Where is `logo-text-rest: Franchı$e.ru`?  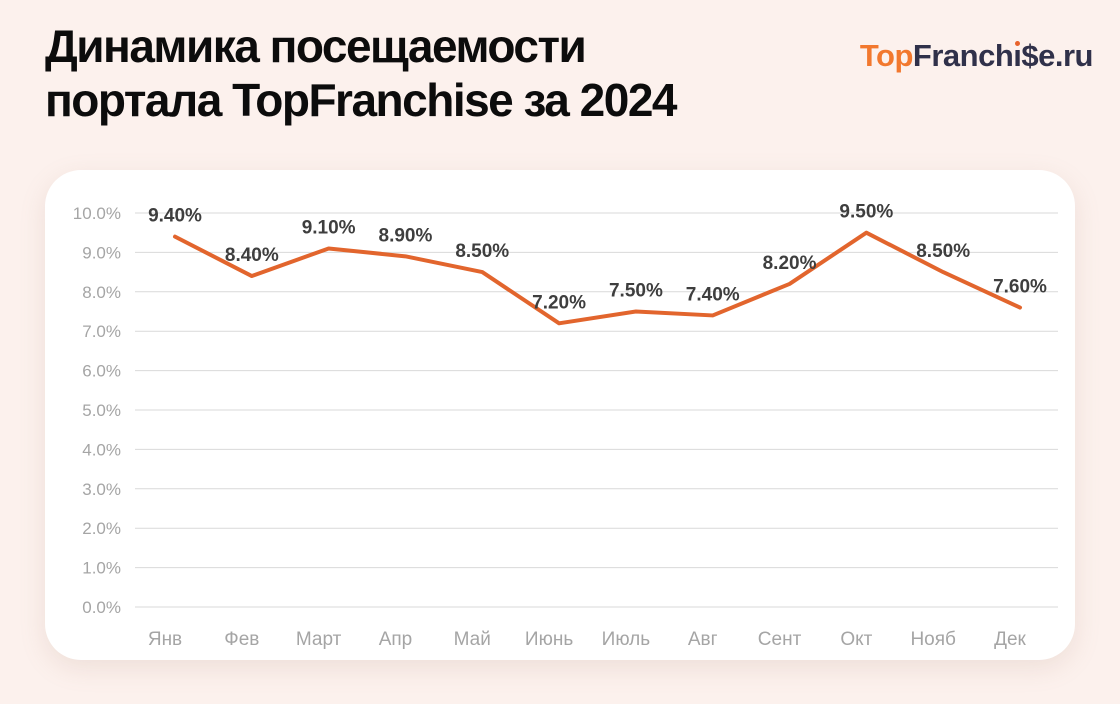
logo-text-rest: Franchı$e.ru is located at coordinates (1003, 55).